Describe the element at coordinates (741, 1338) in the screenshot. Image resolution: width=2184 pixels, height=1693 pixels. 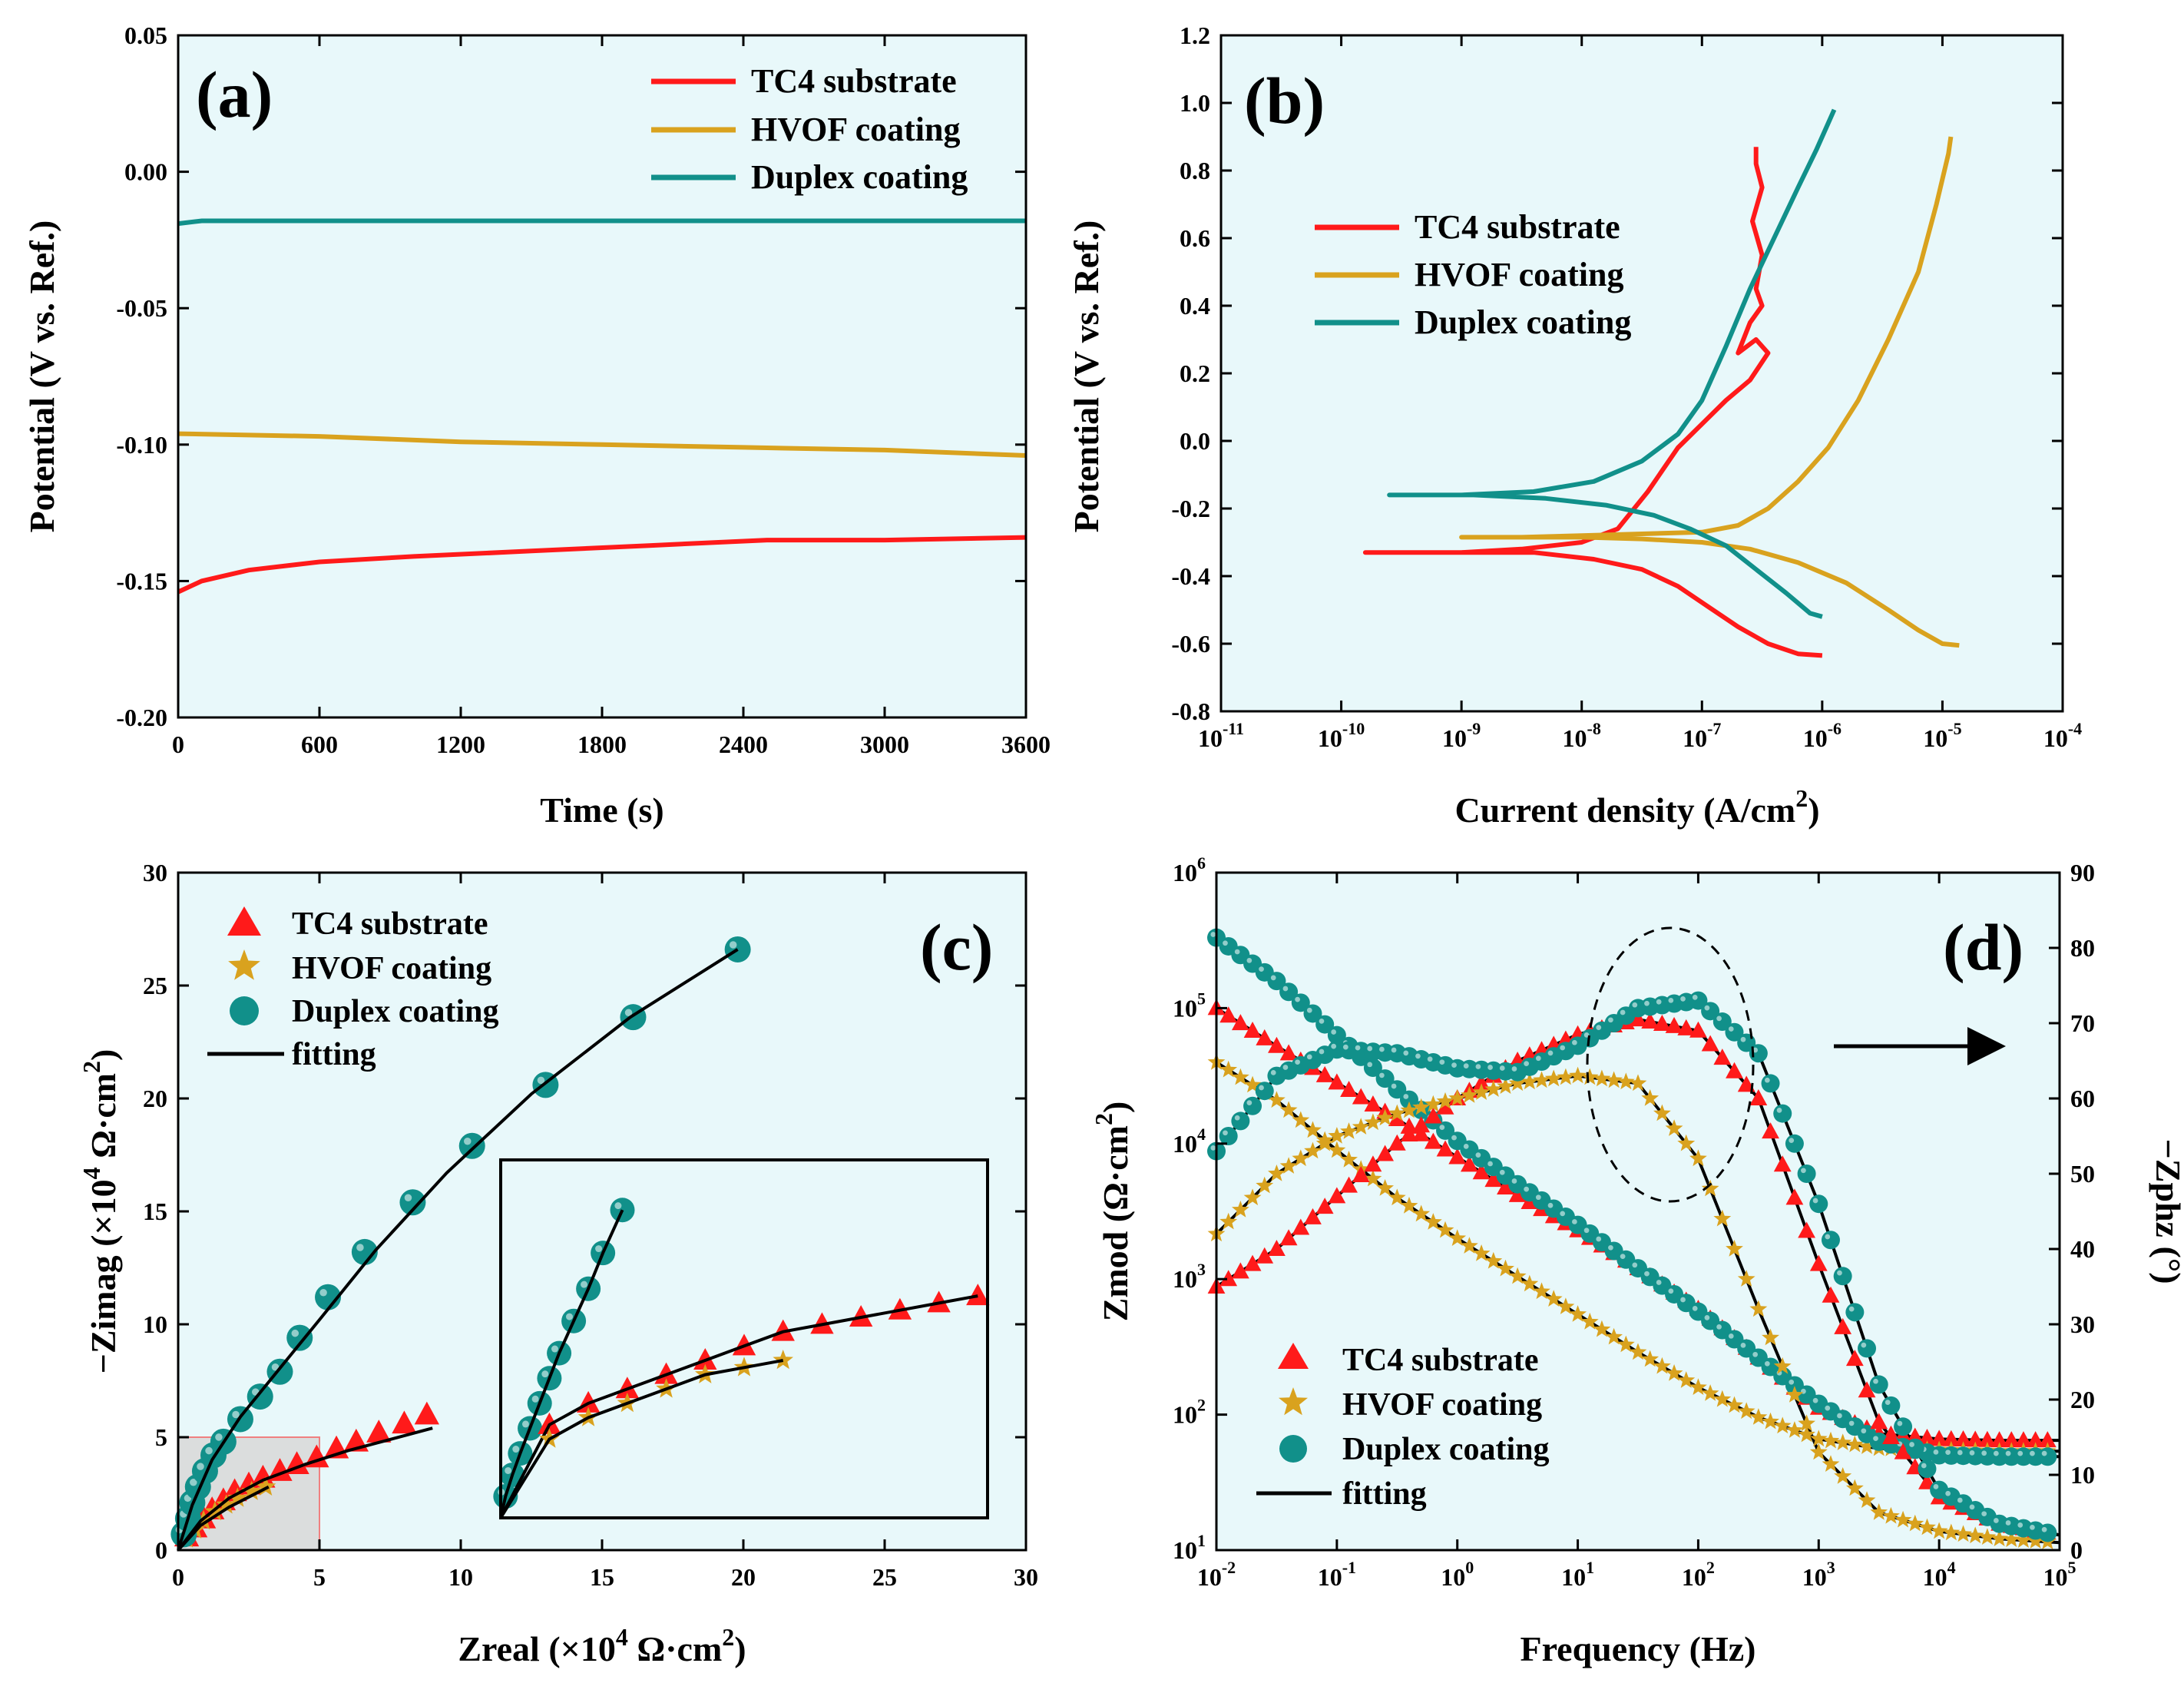
I see `panel-c-inset` at that location.